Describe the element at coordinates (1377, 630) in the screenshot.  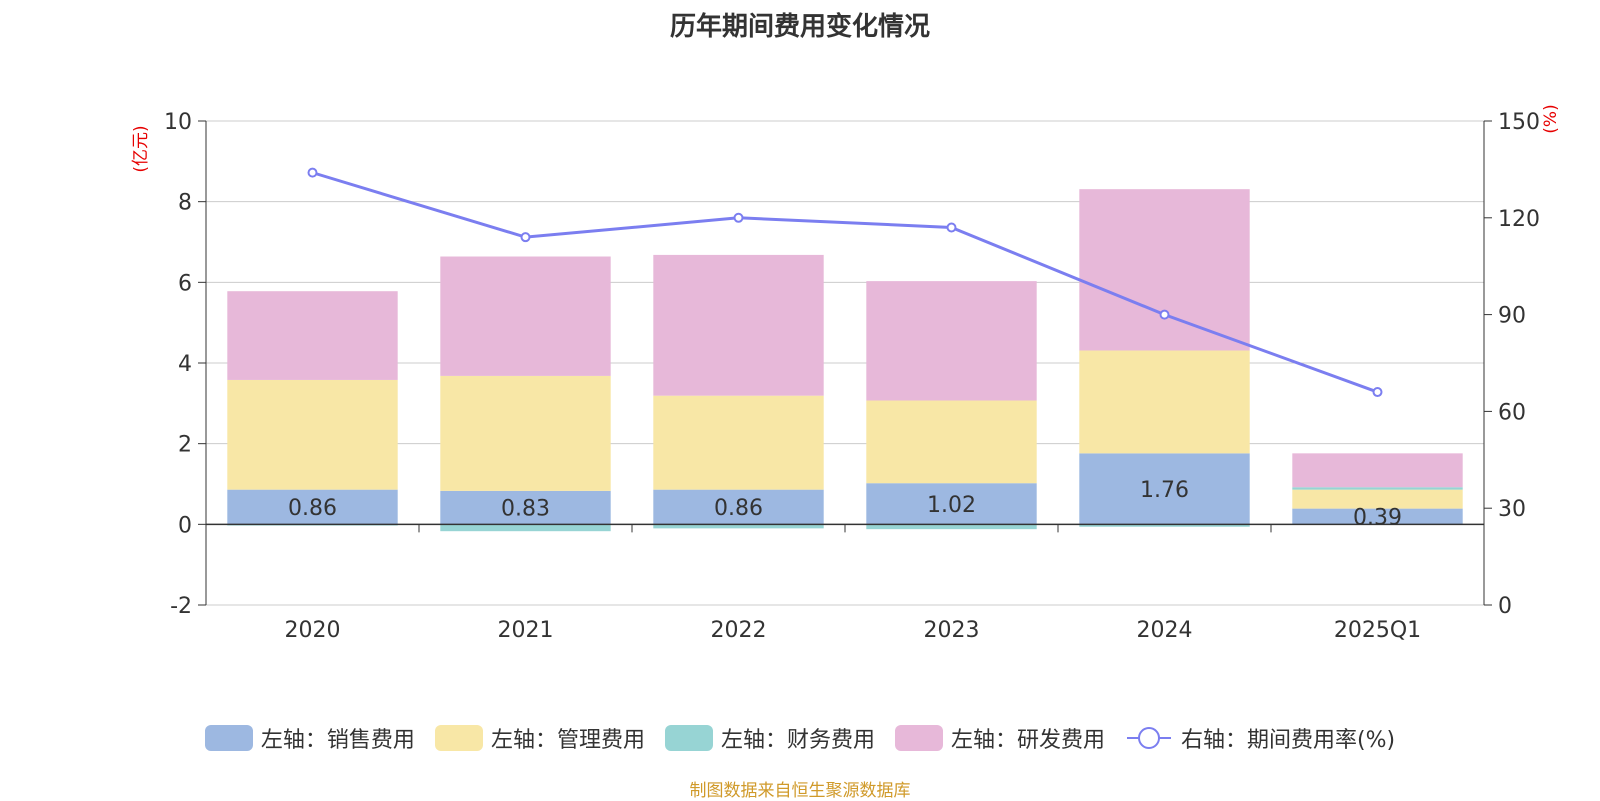
I see `x-tick-label: 2025Q1` at that location.